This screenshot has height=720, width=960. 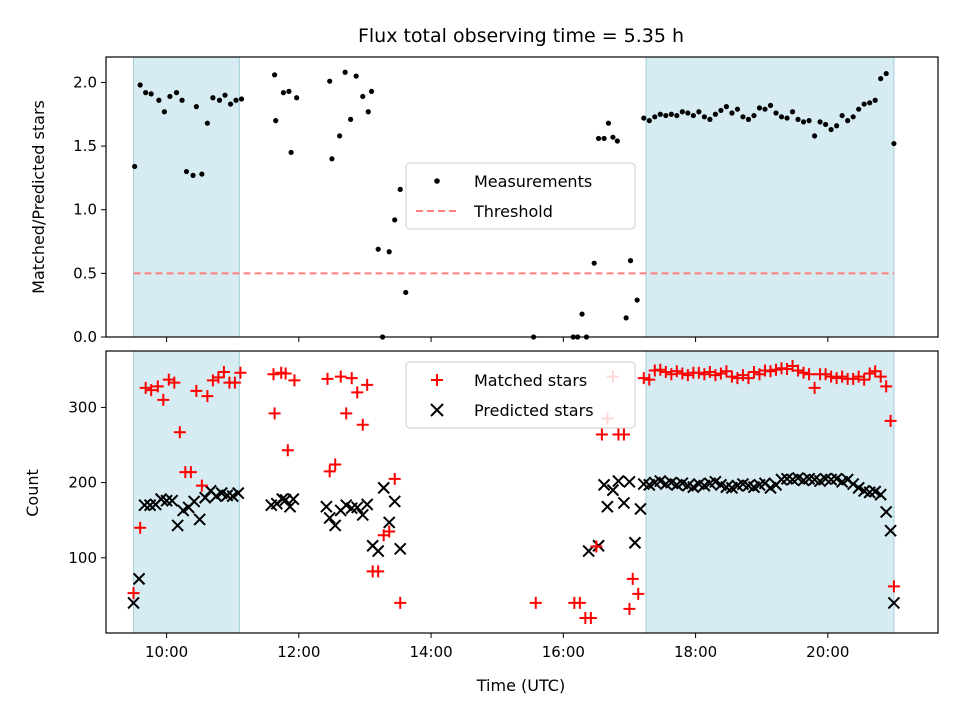 What do you see at coordinates (497, 647) in the screenshot?
I see `bottom-x-ticks: 10:00 12:00 14:00 16:00 18:00 20:00` at bounding box center [497, 647].